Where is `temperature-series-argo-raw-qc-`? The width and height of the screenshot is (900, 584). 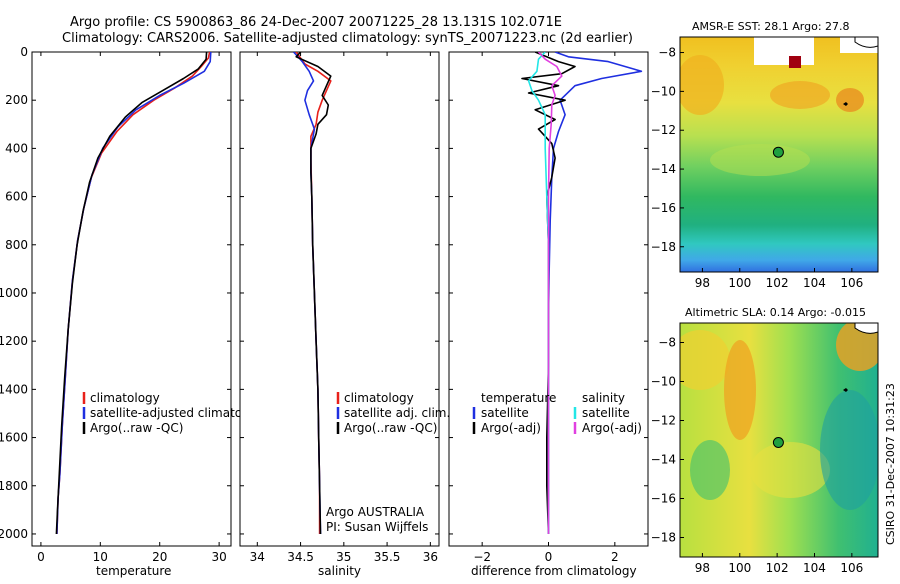 temperature-series-argo-raw-qc- is located at coordinates (131, 293).